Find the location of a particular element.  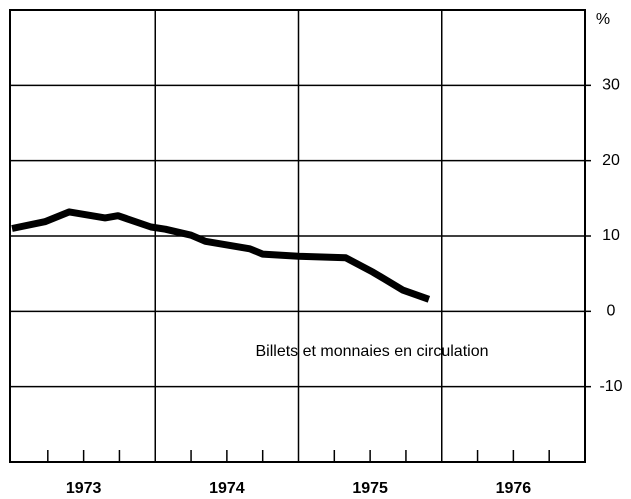

y-unit: % is located at coordinates (603, 19).